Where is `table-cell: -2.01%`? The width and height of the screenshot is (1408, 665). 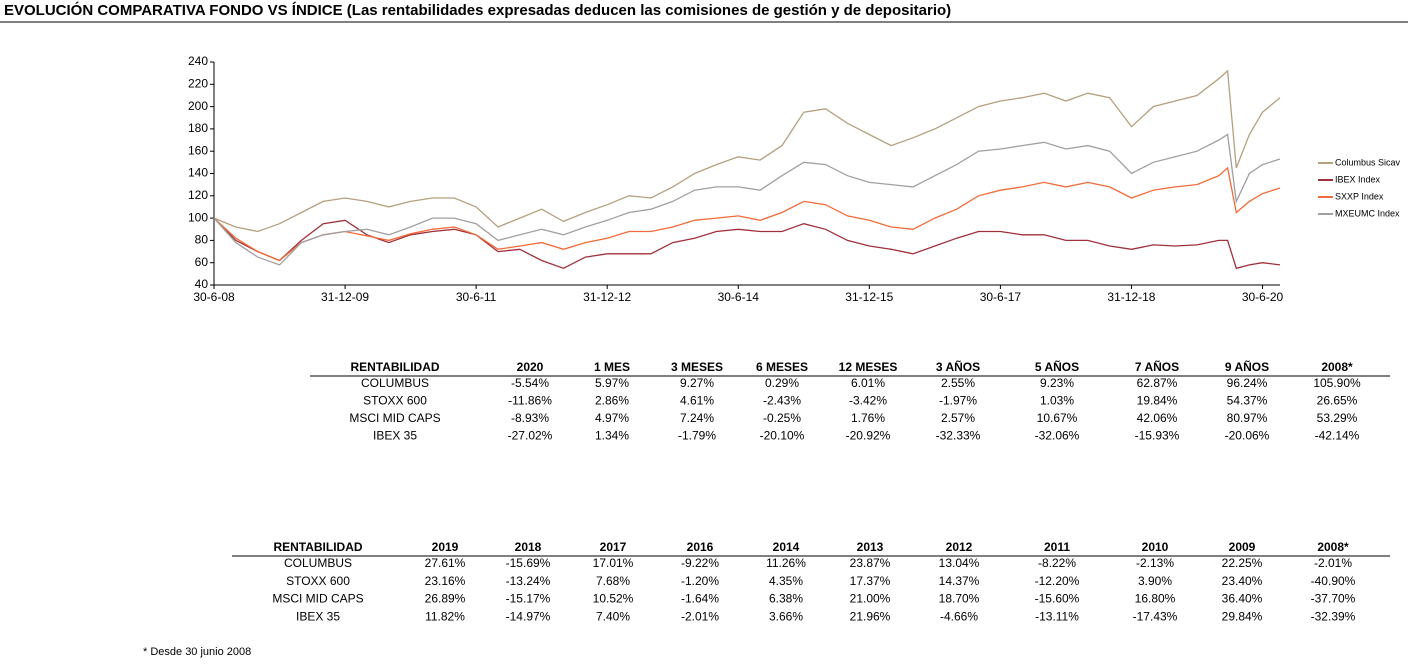
table-cell: -2.01% is located at coordinates (700, 616).